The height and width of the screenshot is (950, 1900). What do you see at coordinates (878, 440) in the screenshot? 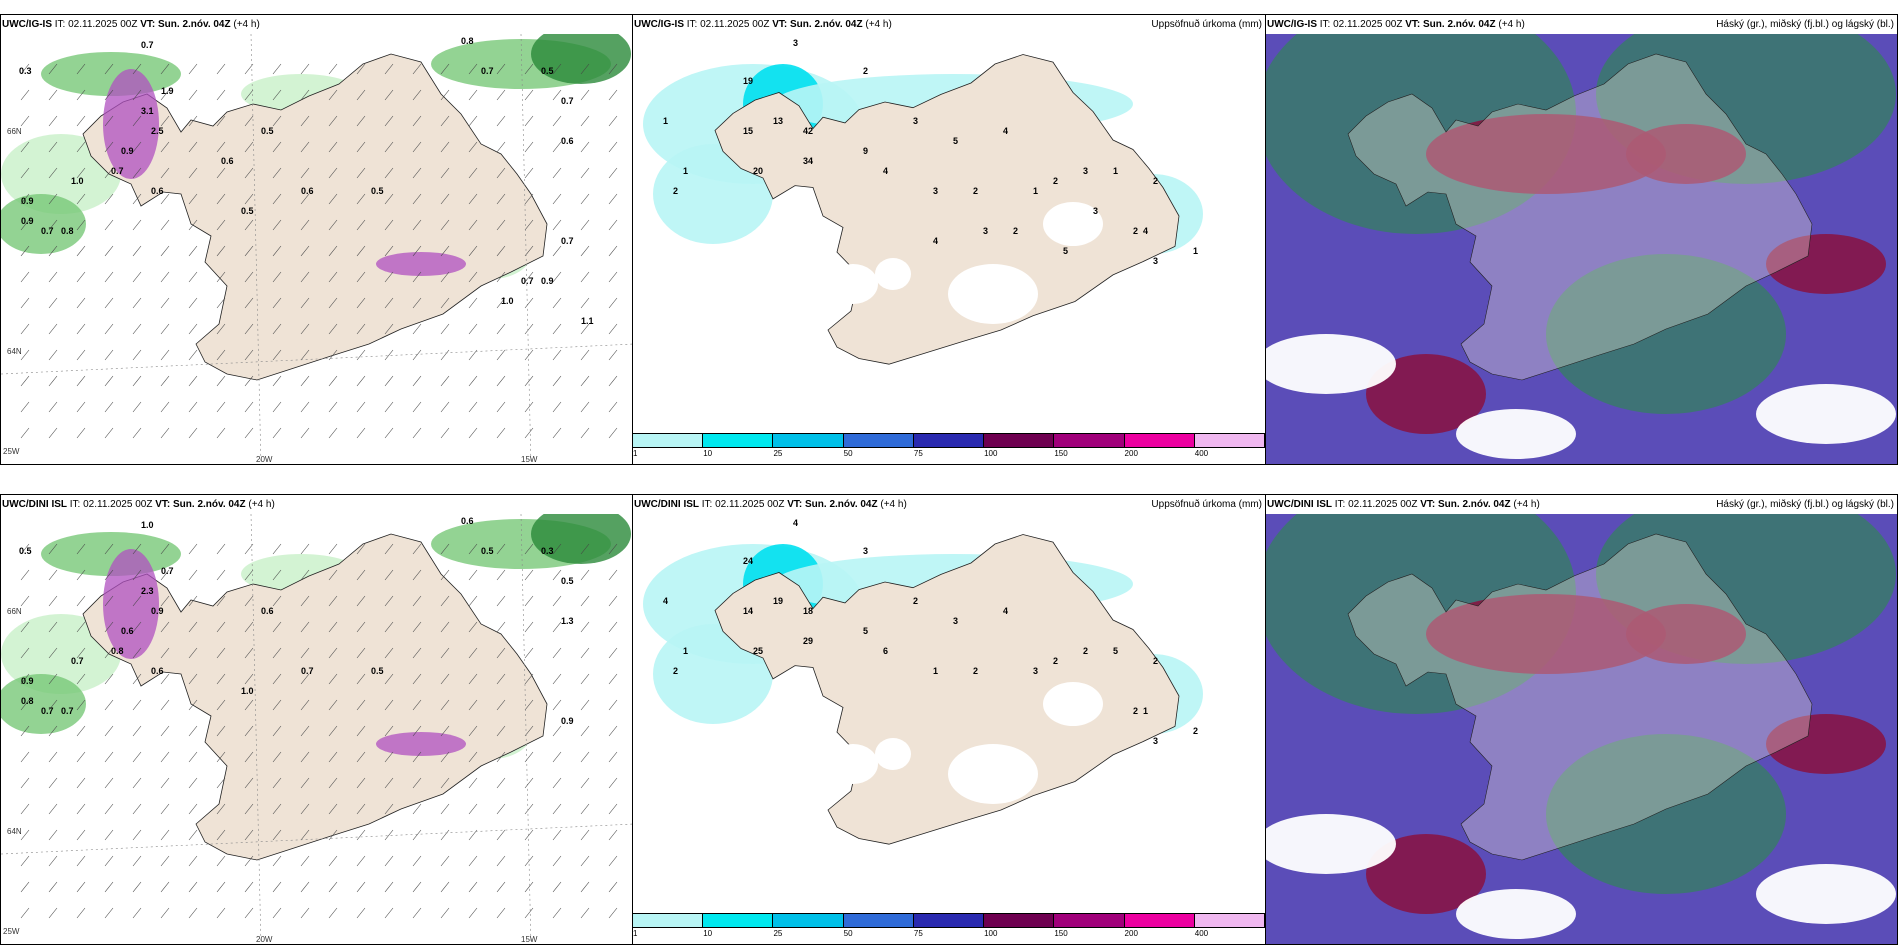
I see `colorbar-swatch` at bounding box center [878, 440].